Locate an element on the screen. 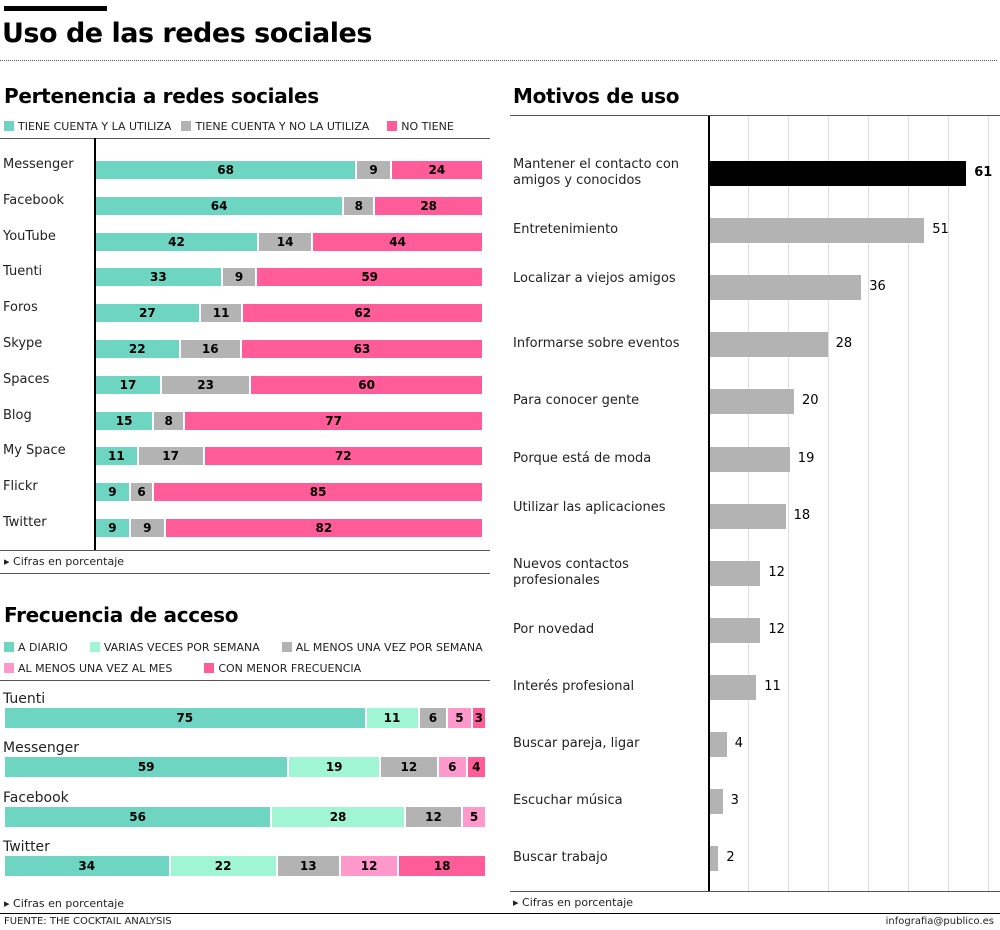 Image resolution: width=1000 pixels, height=930 pixels. credit: infografia@publico.es is located at coordinates (939, 921).